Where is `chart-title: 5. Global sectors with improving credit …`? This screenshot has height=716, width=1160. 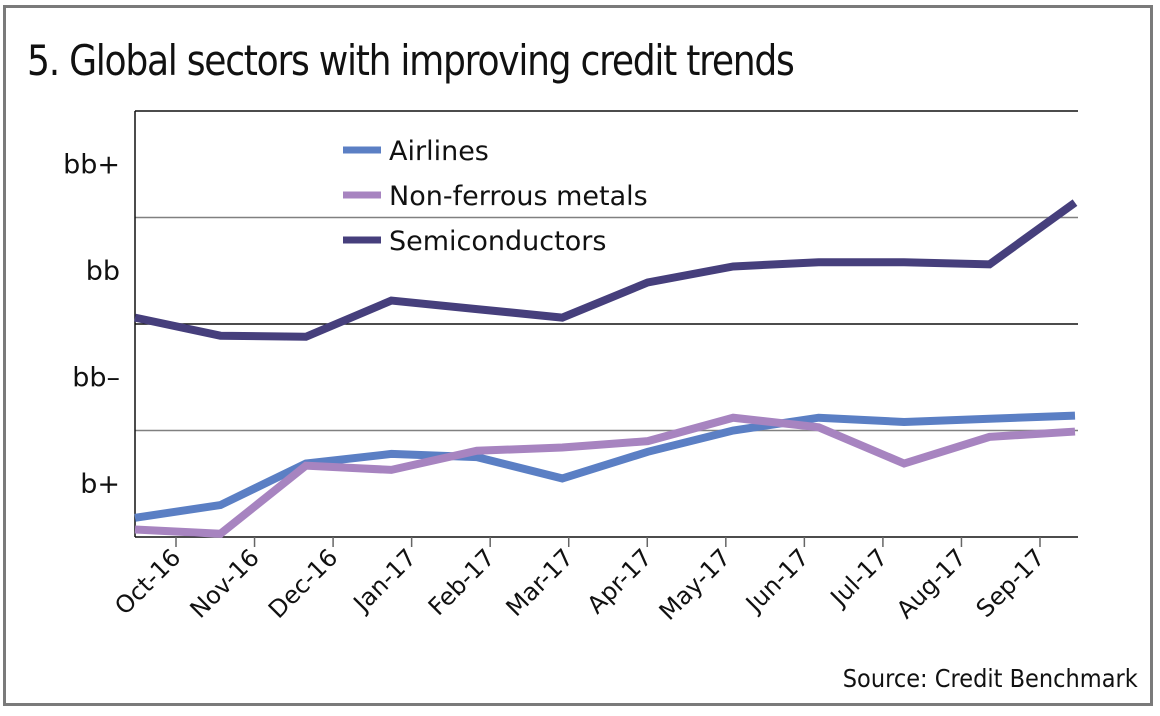
chart-title: 5. Global sectors with improving credit … is located at coordinates (411, 60).